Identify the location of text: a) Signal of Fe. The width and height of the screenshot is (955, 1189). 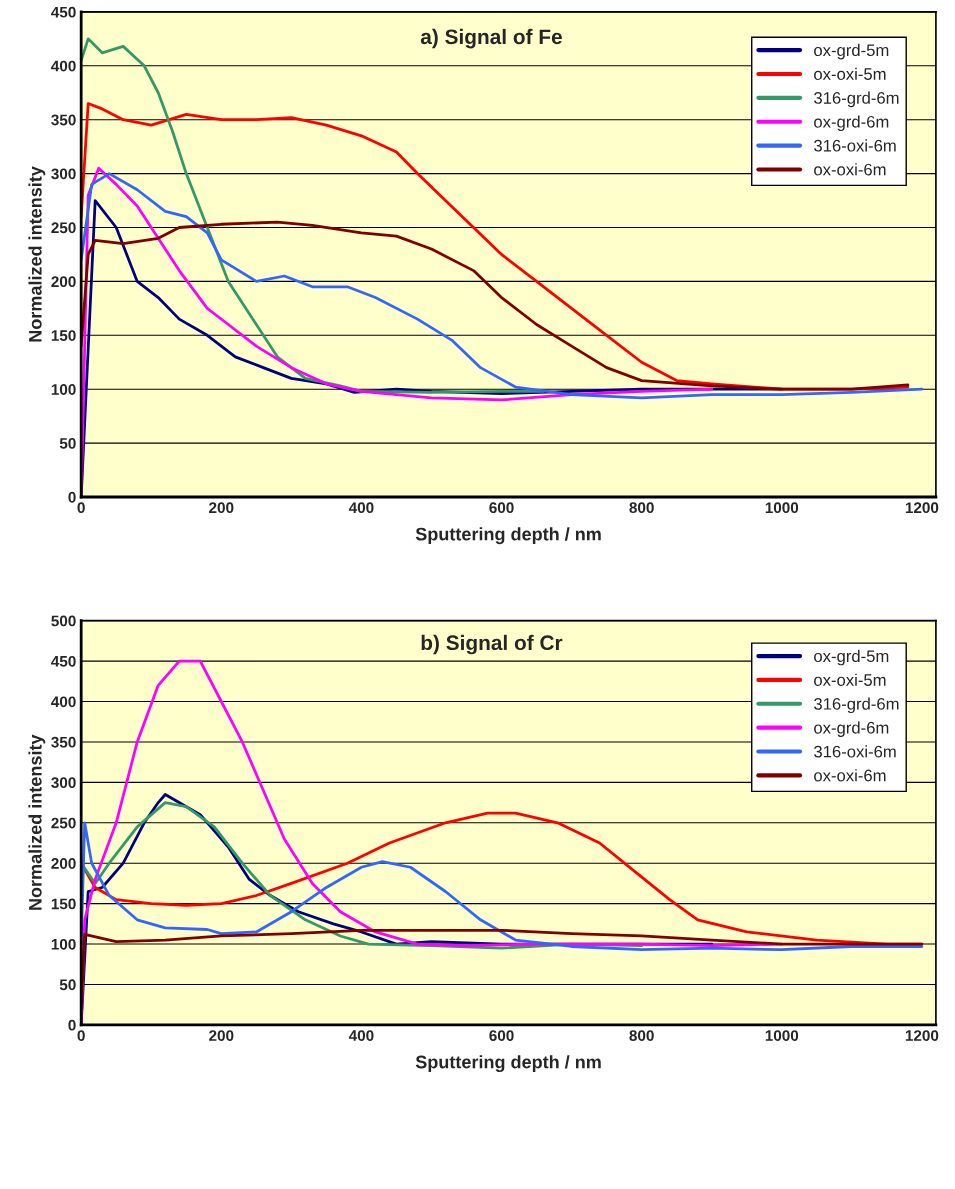
(491, 38).